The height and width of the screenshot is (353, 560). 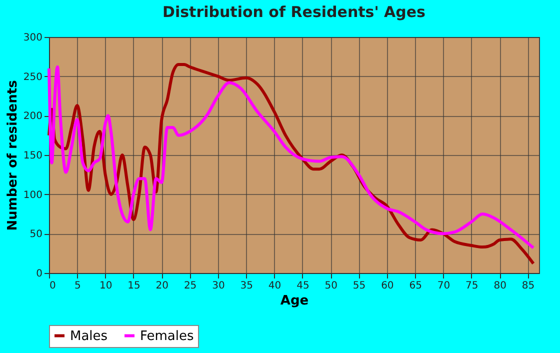 I want to click on x-tick-label: 50, so click(x=331, y=286).